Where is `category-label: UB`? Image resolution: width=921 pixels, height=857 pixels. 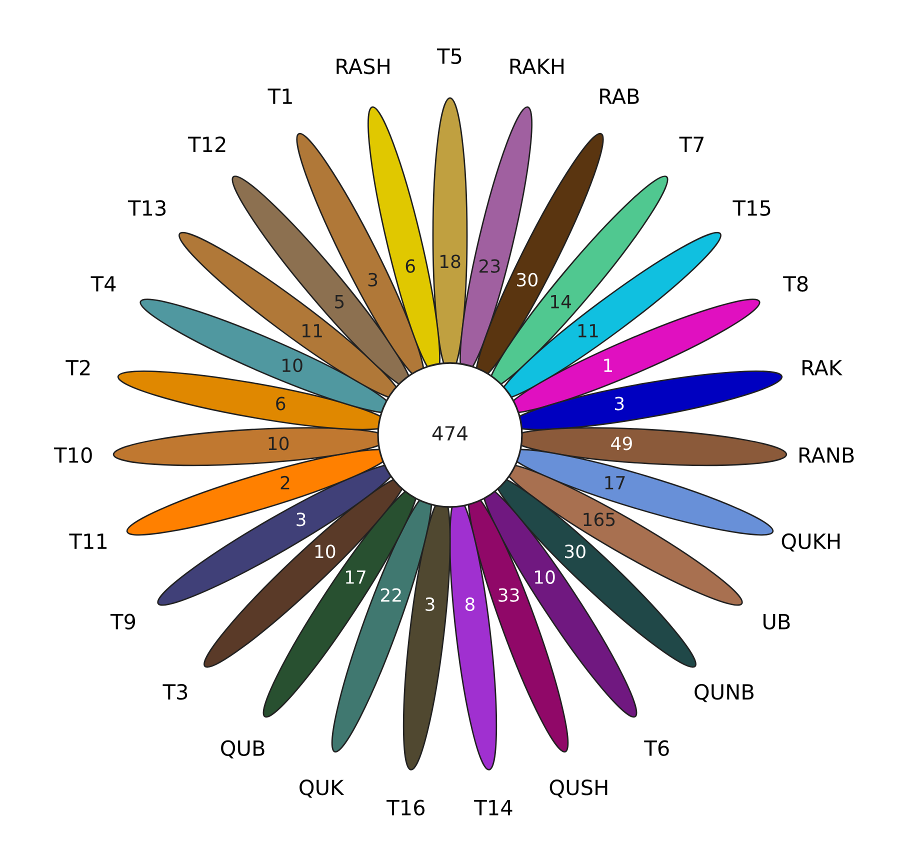
category-label: UB is located at coordinates (777, 622).